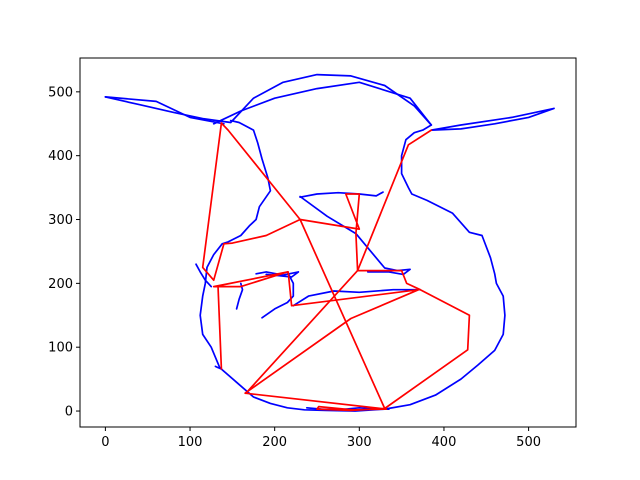 Image resolution: width=640 pixels, height=480 pixels. I want to click on y-tick-label: 500, so click(60, 92).